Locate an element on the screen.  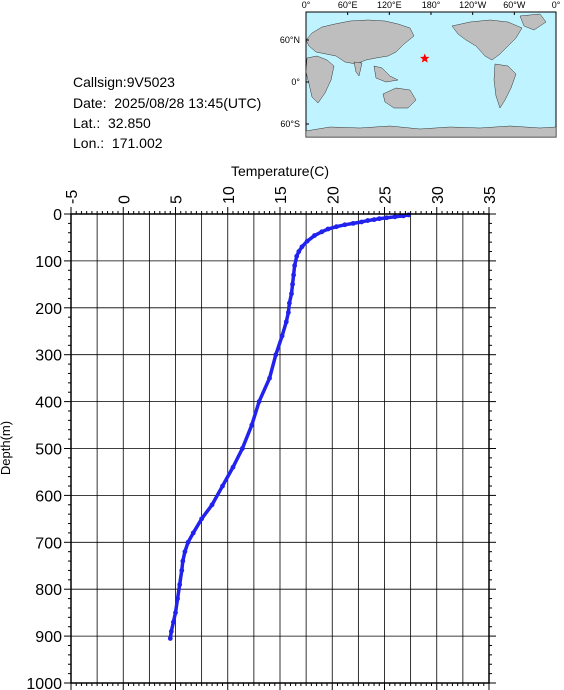
lat-text: Lat.: 32.850 is located at coordinates (112, 123).